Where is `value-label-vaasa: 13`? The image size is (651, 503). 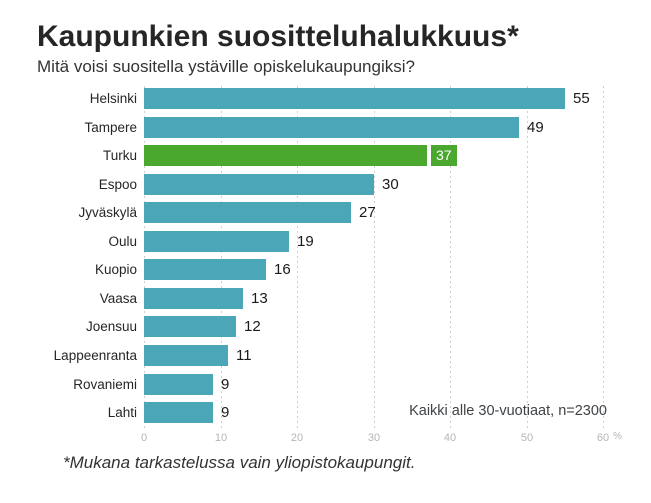 value-label-vaasa: 13 is located at coordinates (259, 298).